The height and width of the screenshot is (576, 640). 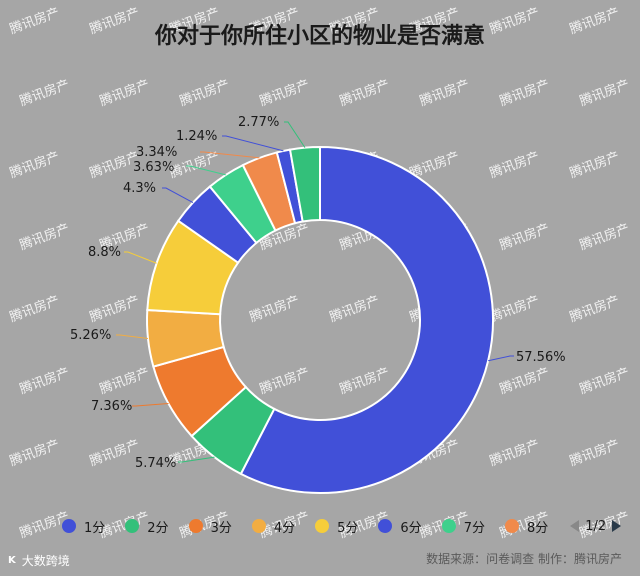 I want to click on legend-item-4分: 4分, so click(x=273, y=526).